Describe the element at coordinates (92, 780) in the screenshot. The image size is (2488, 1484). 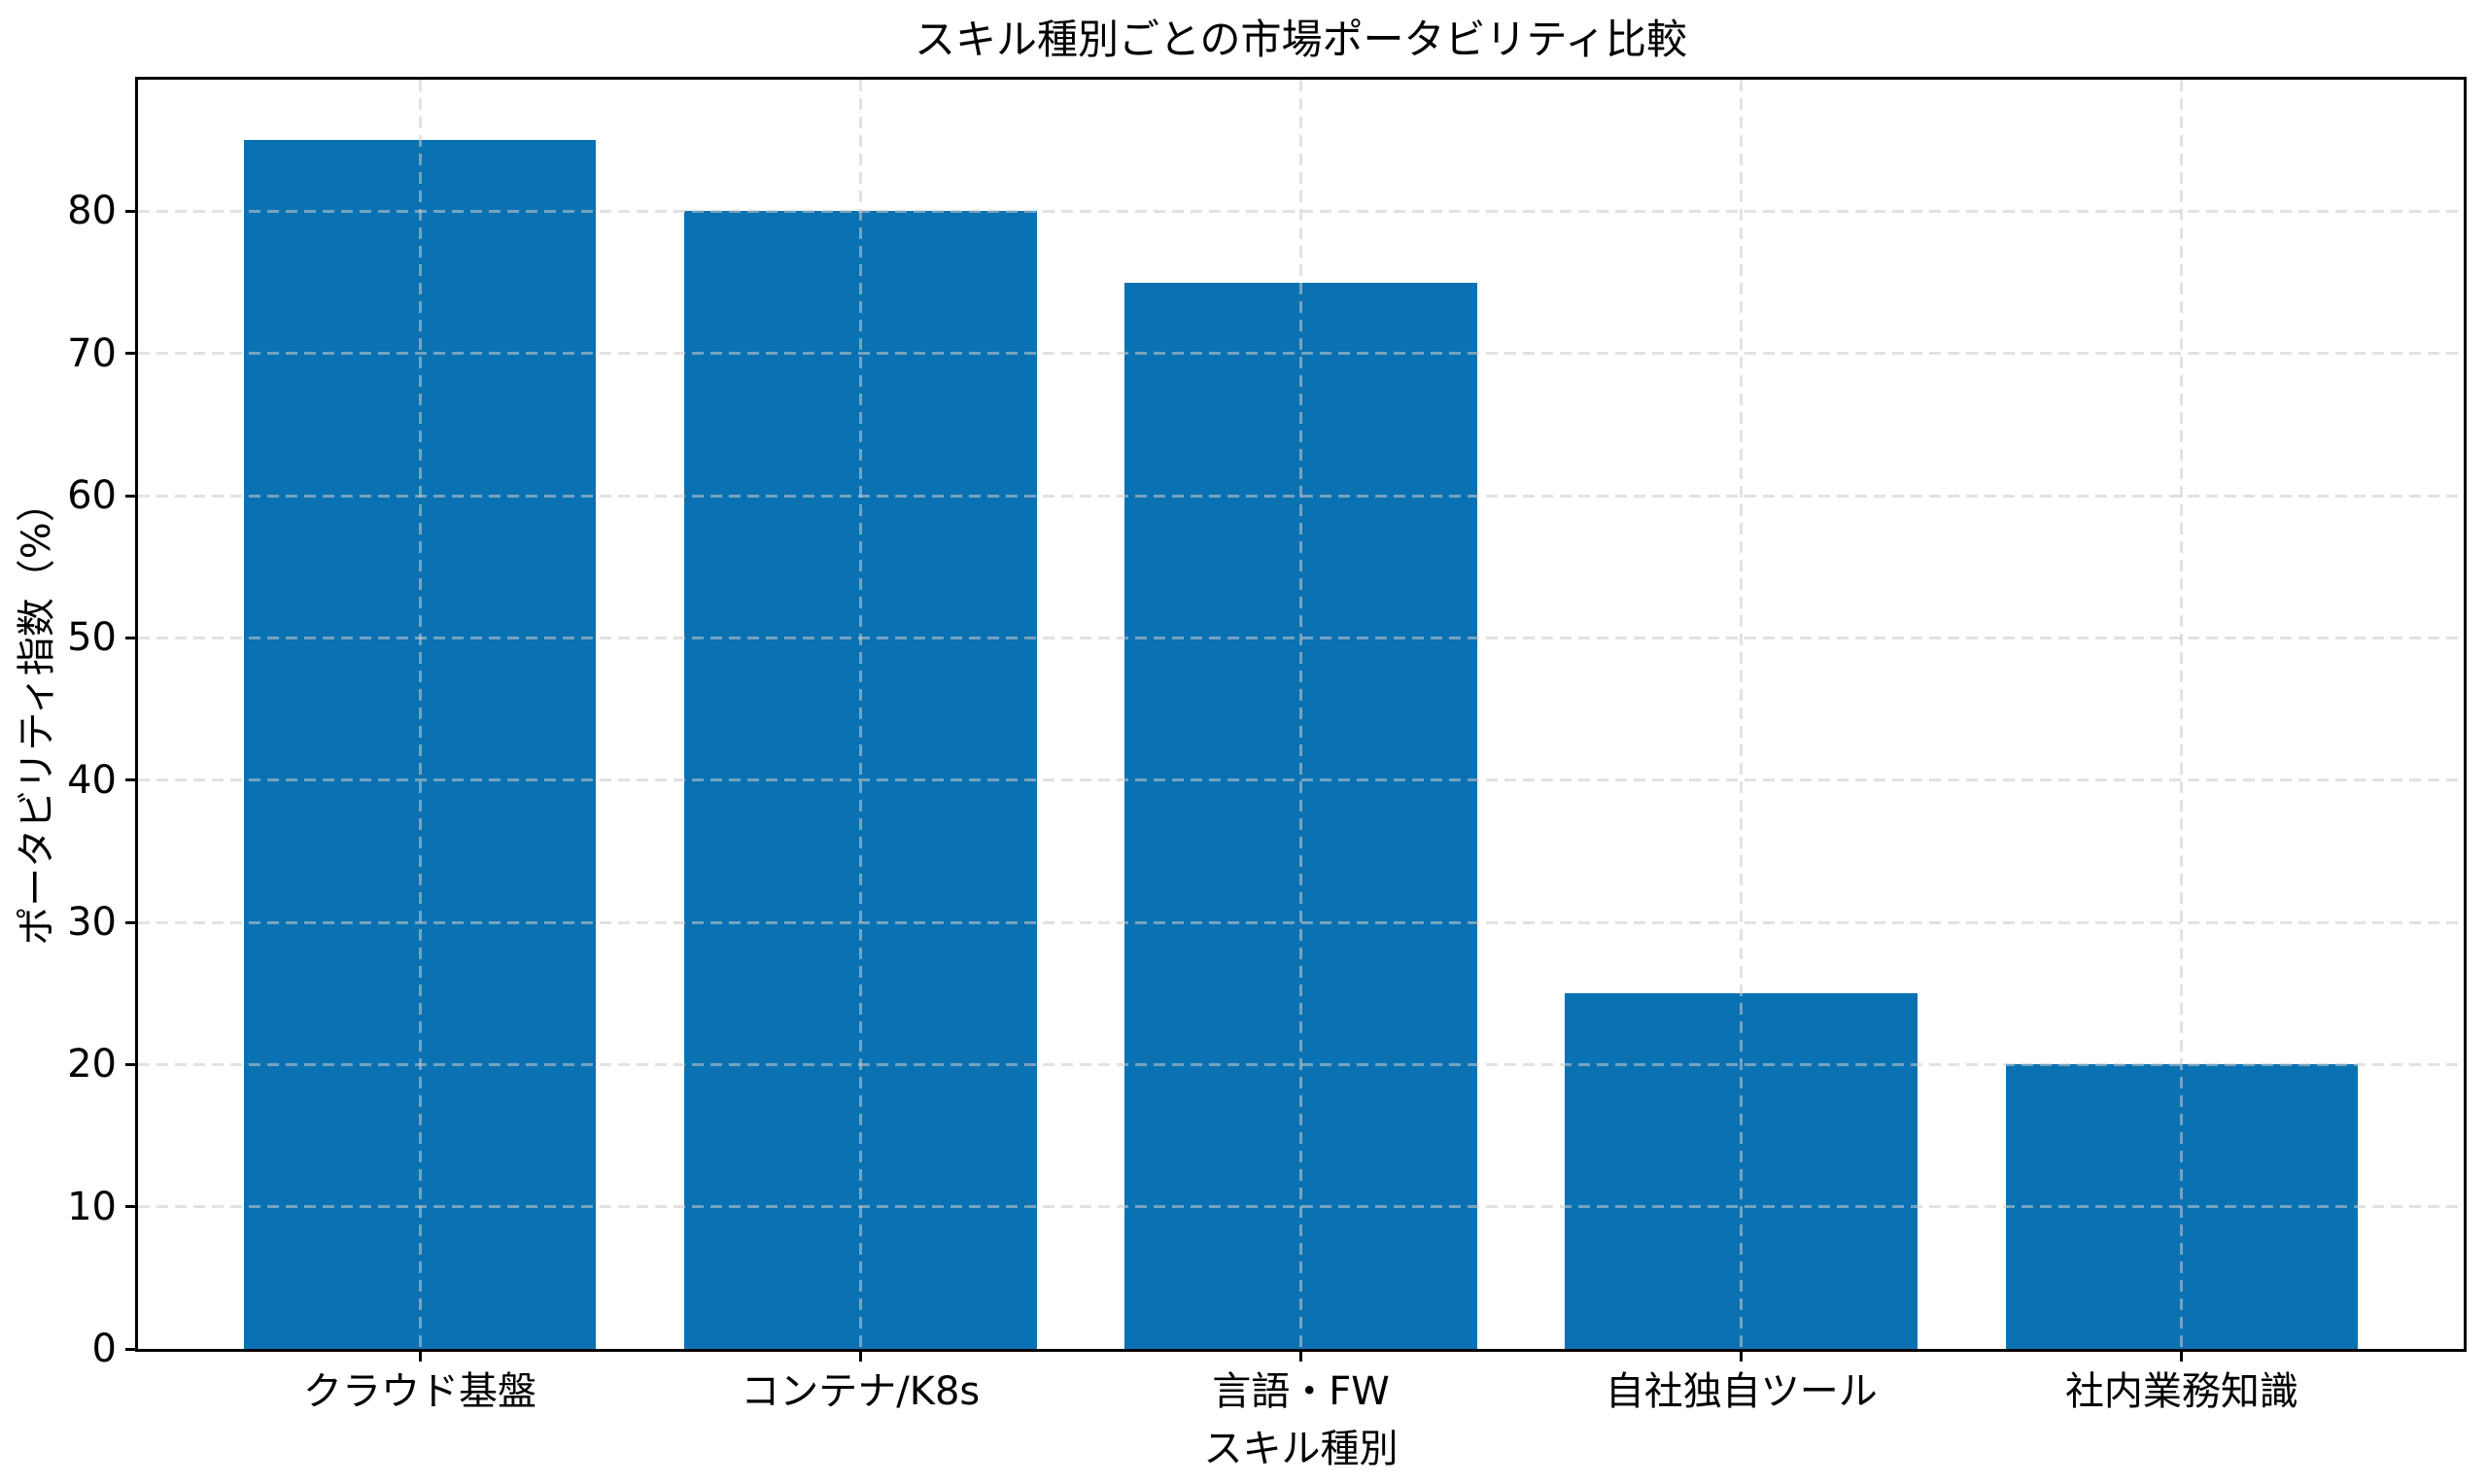
I see `y-tick-label-40: 40` at that location.